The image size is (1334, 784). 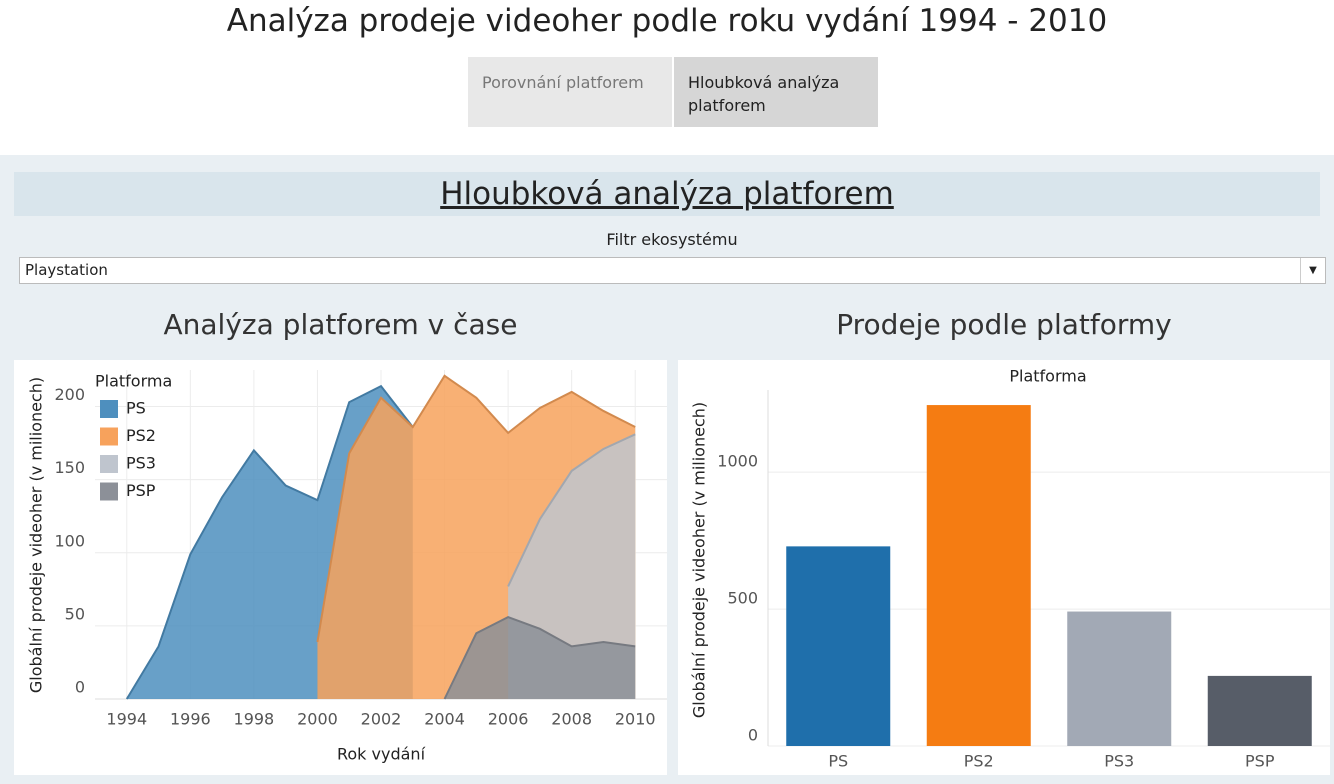 I want to click on x-tick-label: 2008, so click(x=571, y=719).